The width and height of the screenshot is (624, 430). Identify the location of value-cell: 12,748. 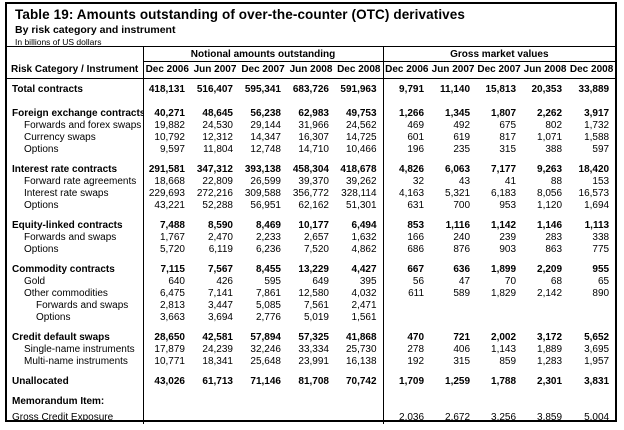
(265, 149).